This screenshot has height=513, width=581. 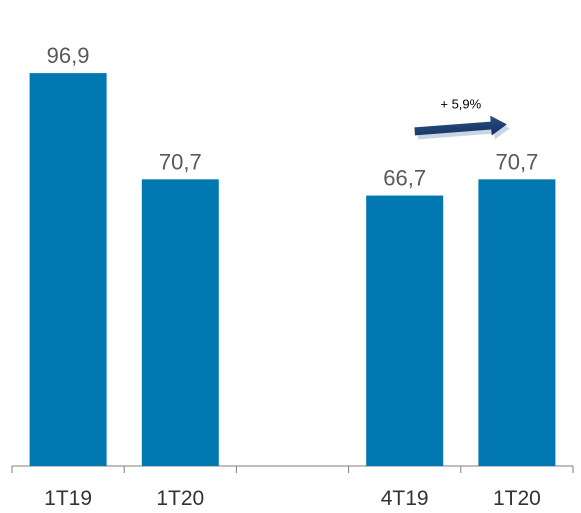 What do you see at coordinates (405, 498) in the screenshot?
I see `category-label: 4T19` at bounding box center [405, 498].